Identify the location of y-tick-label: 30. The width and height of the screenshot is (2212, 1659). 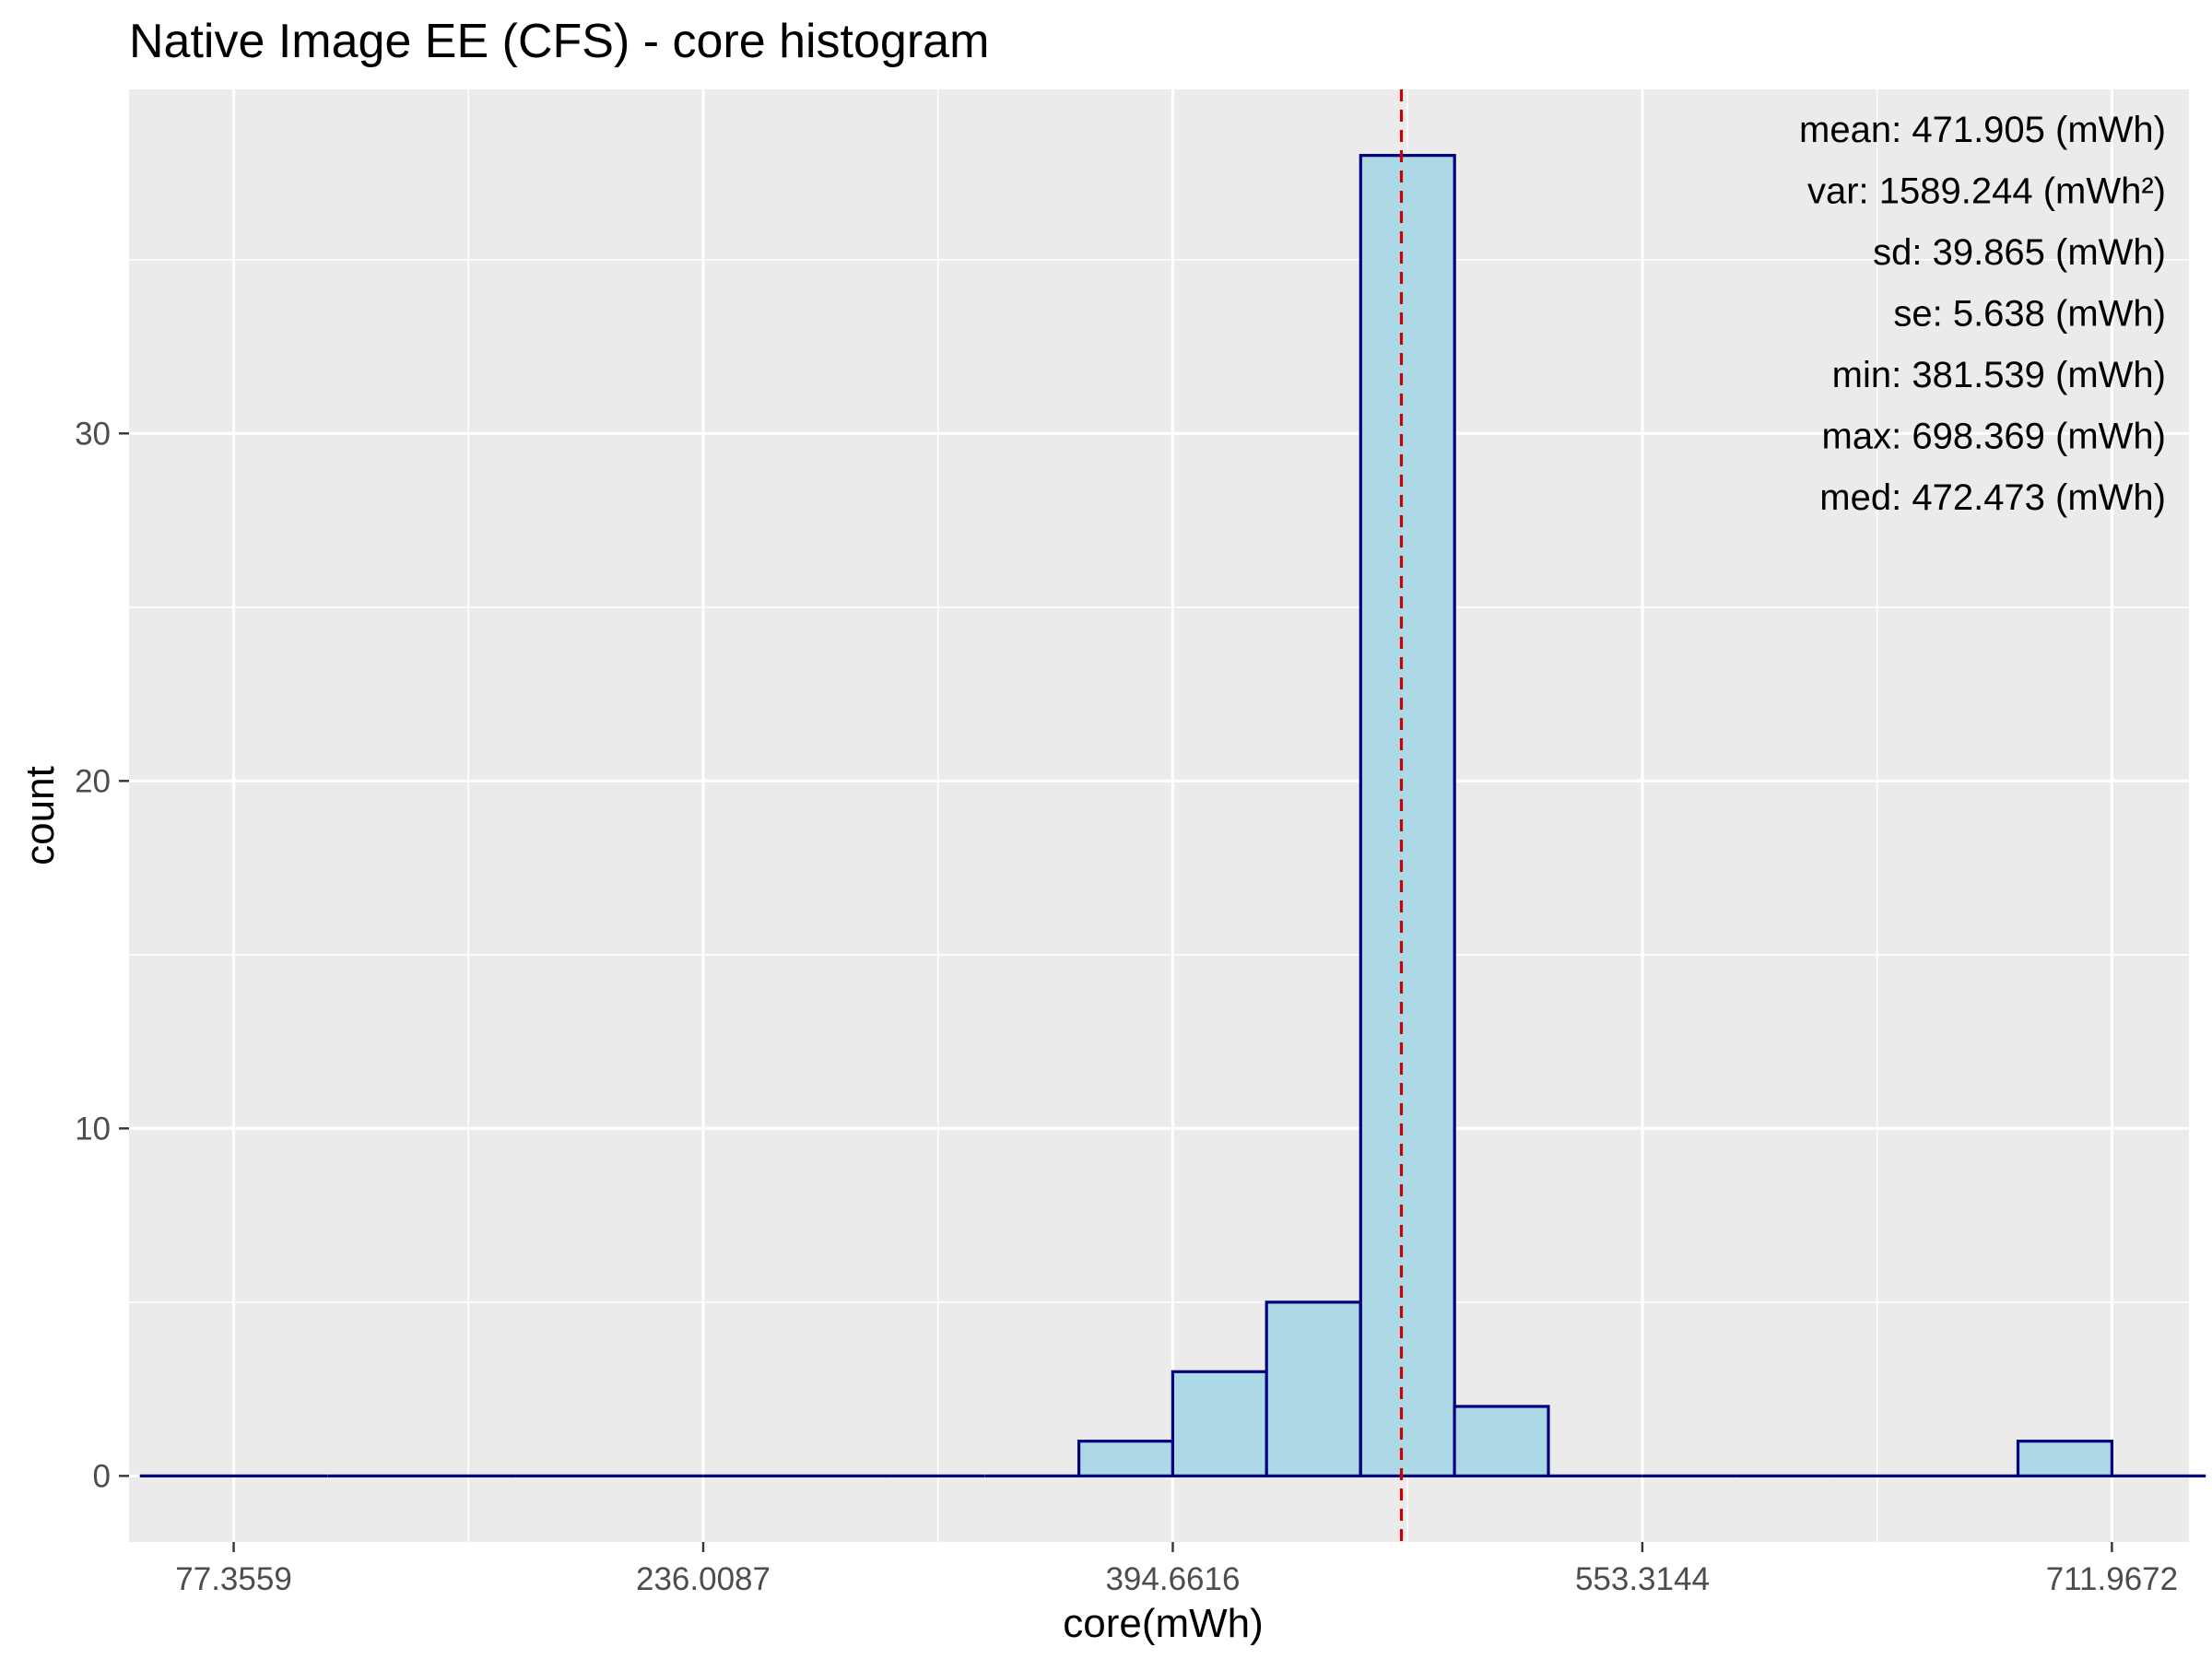
(93, 434).